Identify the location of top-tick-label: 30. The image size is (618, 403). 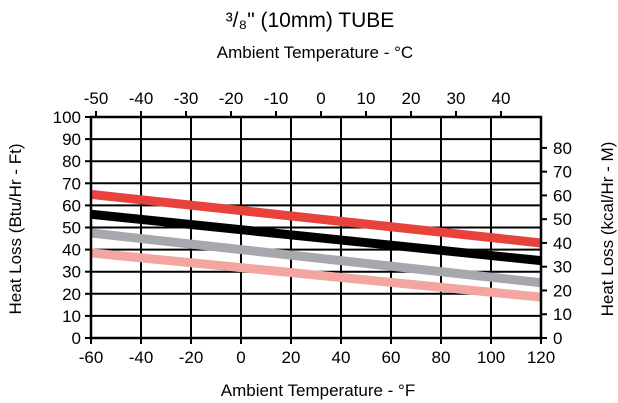
(456, 98).